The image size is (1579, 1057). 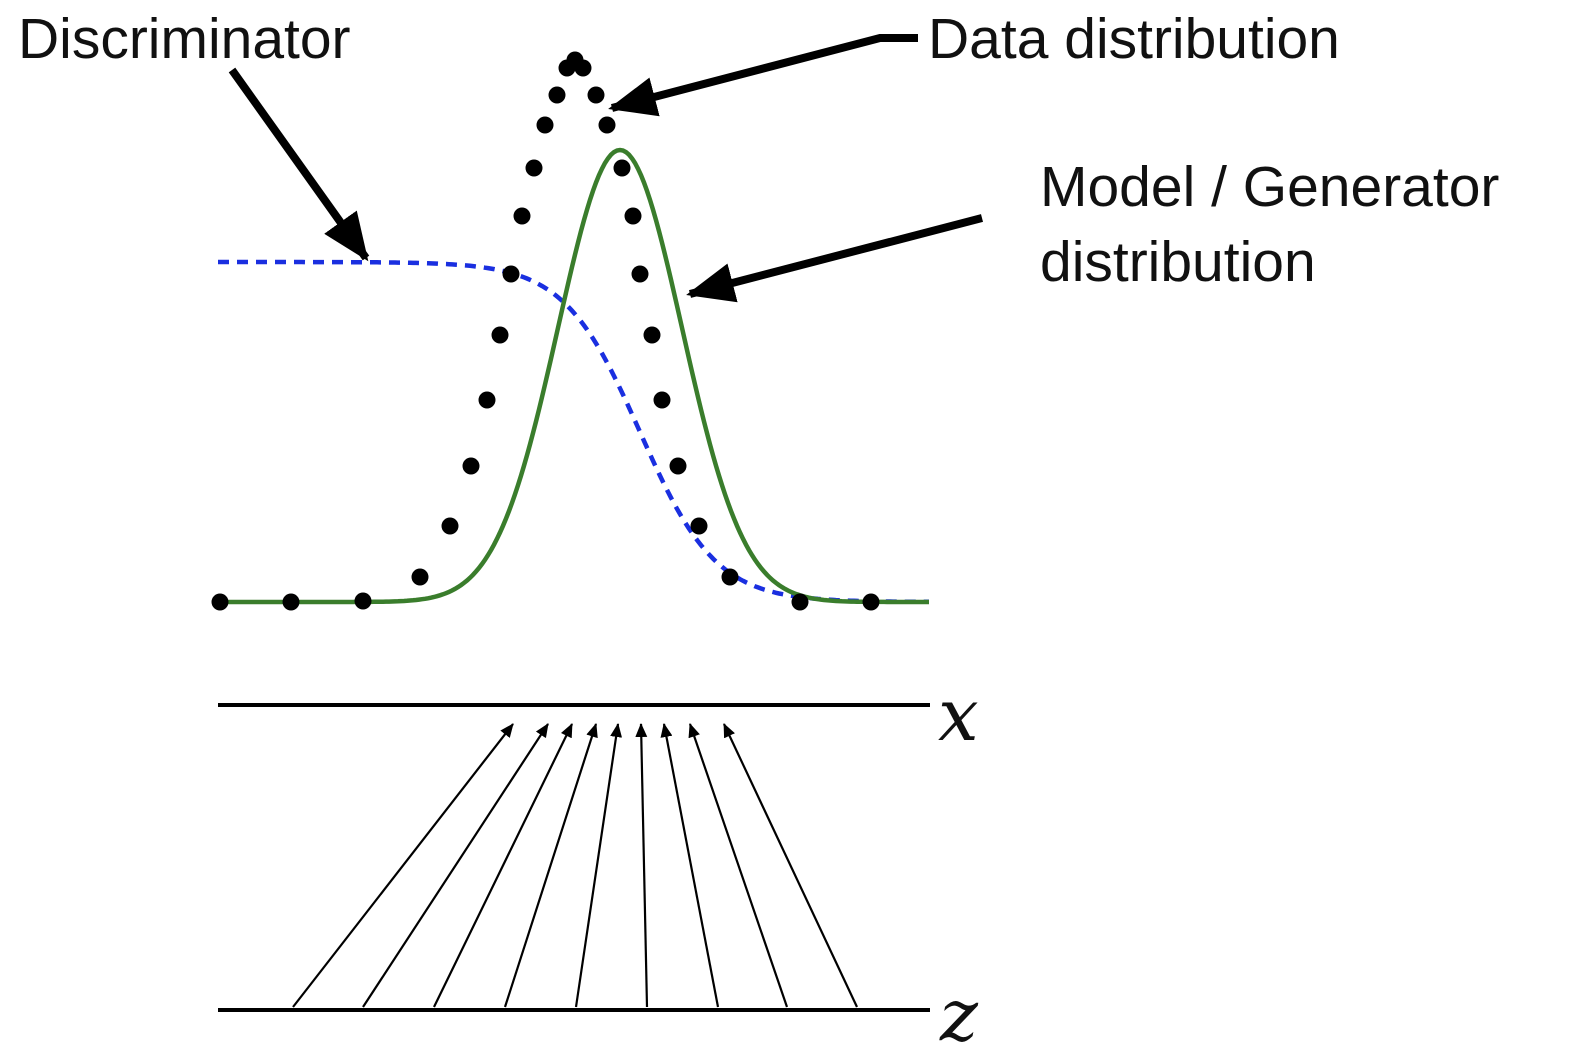 I want to click on data-distribution-pointer-arrow, so click(x=763, y=75).